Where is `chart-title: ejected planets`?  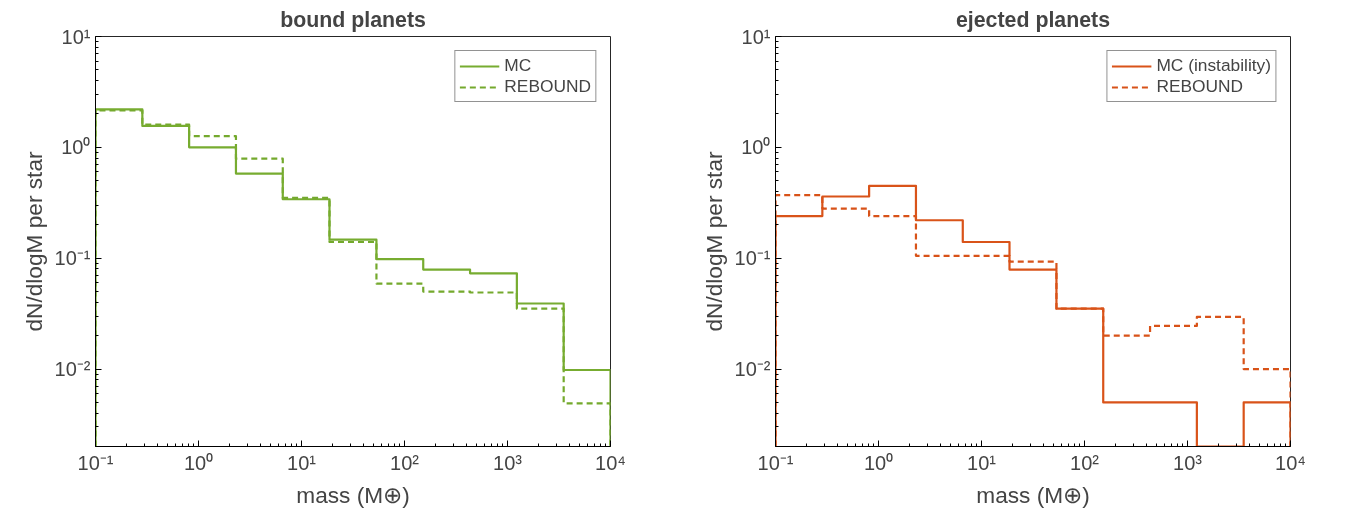
chart-title: ejected planets is located at coordinates (1033, 19).